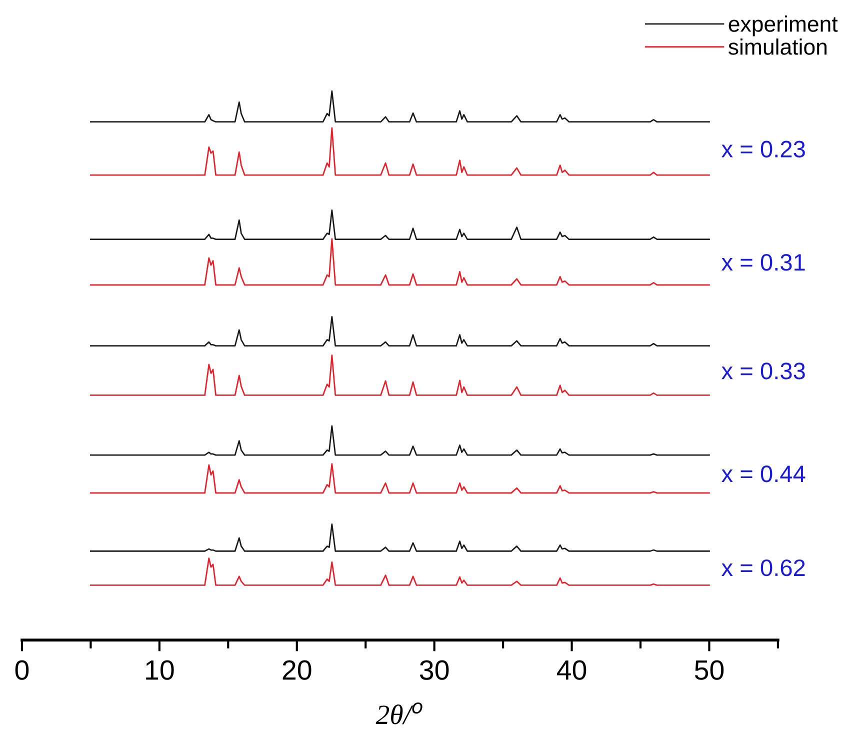 This screenshot has width=862, height=753. Describe the element at coordinates (571, 670) in the screenshot. I see `x-tick-label: 40` at that location.